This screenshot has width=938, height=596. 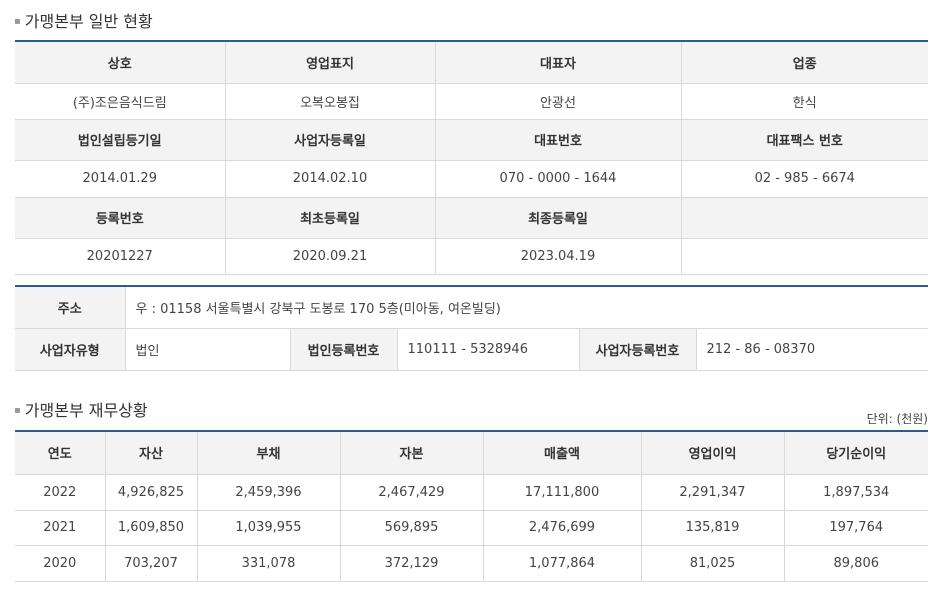 What do you see at coordinates (855, 527) in the screenshot?
I see `table-cell: 197,764` at bounding box center [855, 527].